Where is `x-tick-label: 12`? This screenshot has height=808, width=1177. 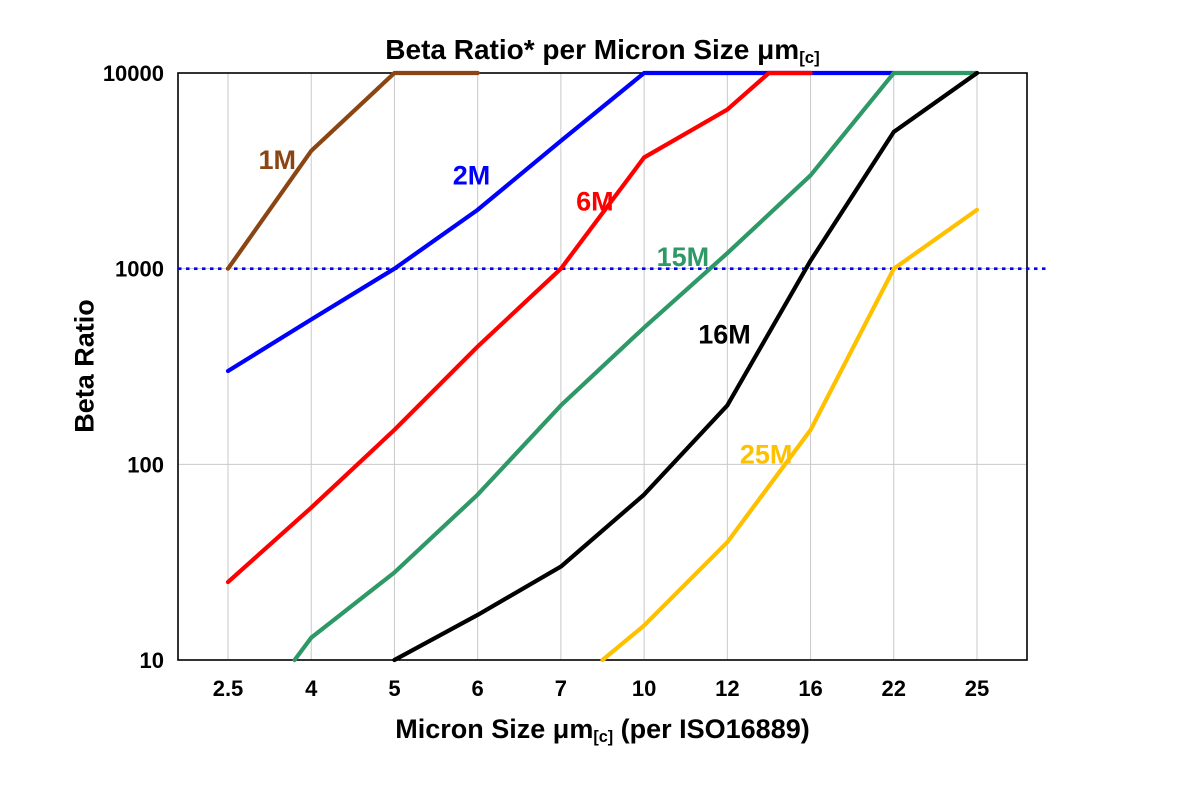
x-tick-label: 12 is located at coordinates (727, 688).